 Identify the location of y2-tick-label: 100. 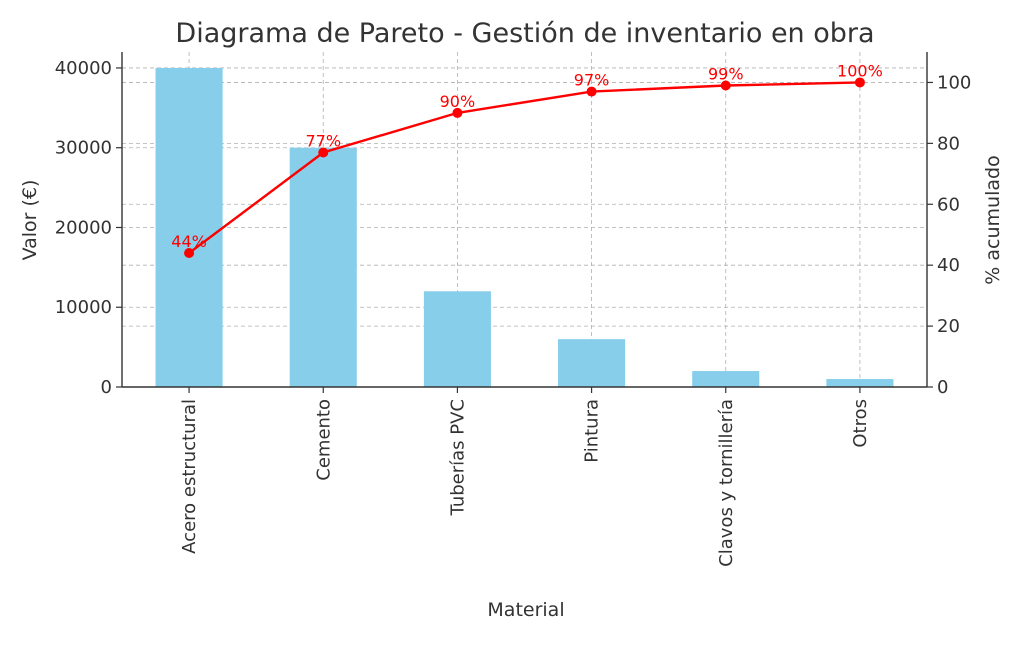
(954, 82).